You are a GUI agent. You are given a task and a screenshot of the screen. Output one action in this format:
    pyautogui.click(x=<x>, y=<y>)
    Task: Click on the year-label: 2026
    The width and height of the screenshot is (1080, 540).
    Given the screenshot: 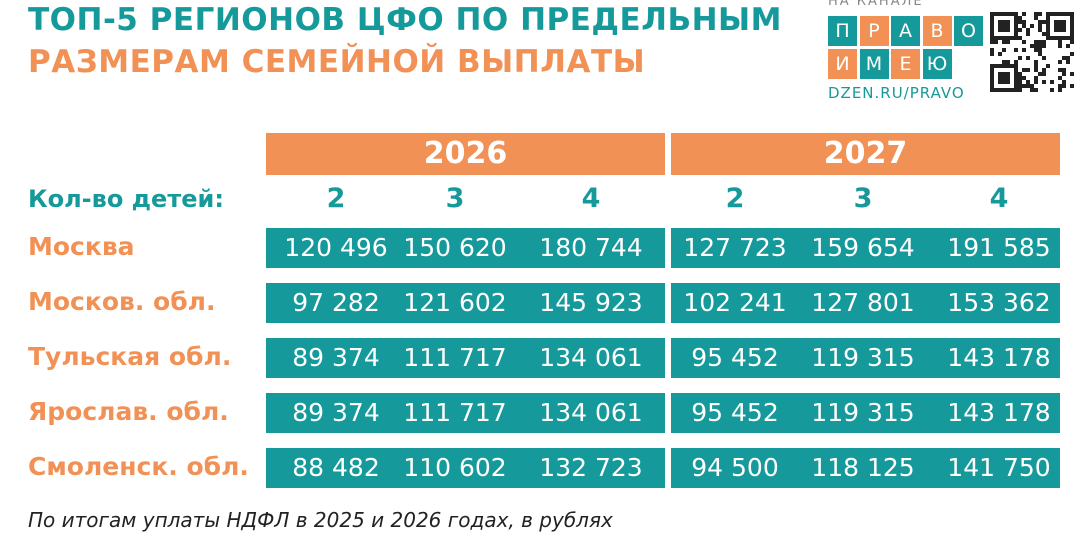 What is the action you would take?
    pyautogui.click(x=465, y=153)
    